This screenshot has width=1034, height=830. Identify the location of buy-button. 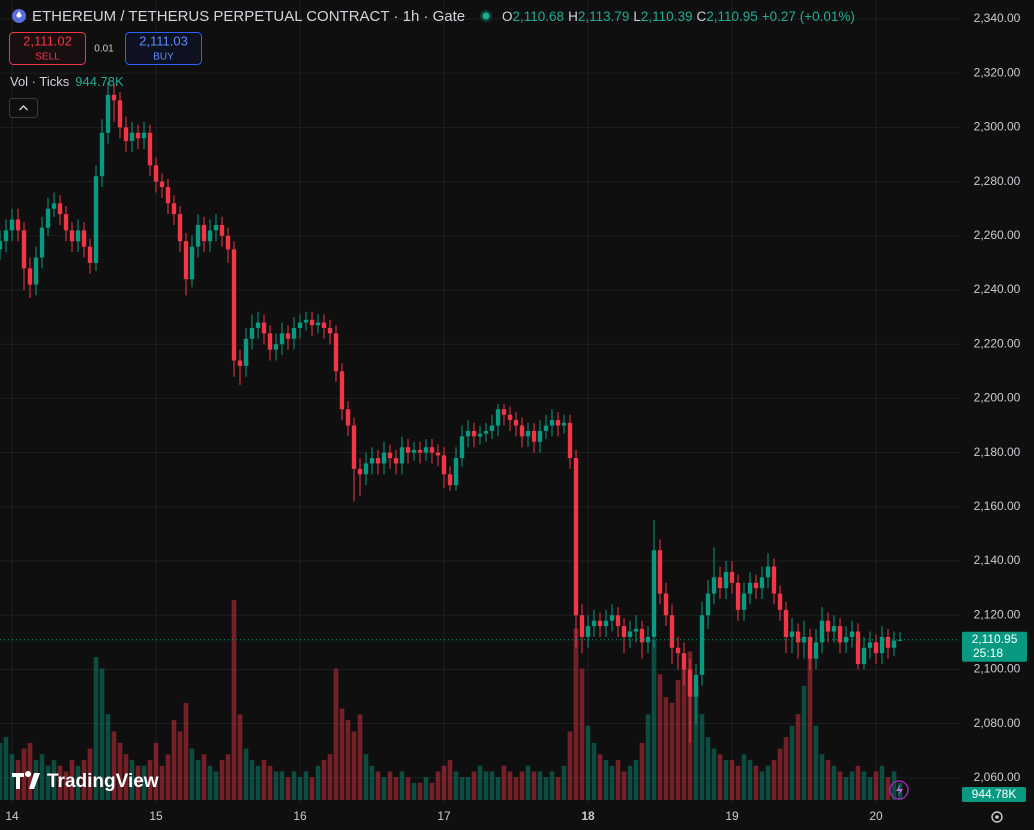
(163, 48).